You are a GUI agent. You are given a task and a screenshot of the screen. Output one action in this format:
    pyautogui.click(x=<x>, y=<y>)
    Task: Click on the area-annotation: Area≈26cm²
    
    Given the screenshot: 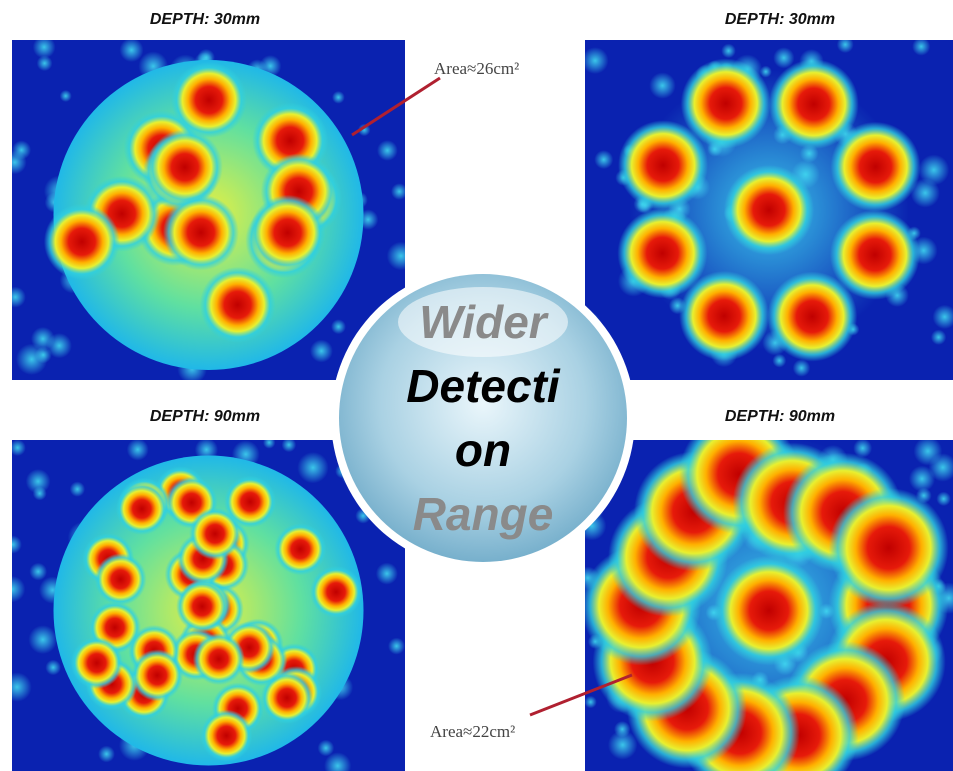 What is the action you would take?
    pyautogui.click(x=476, y=68)
    